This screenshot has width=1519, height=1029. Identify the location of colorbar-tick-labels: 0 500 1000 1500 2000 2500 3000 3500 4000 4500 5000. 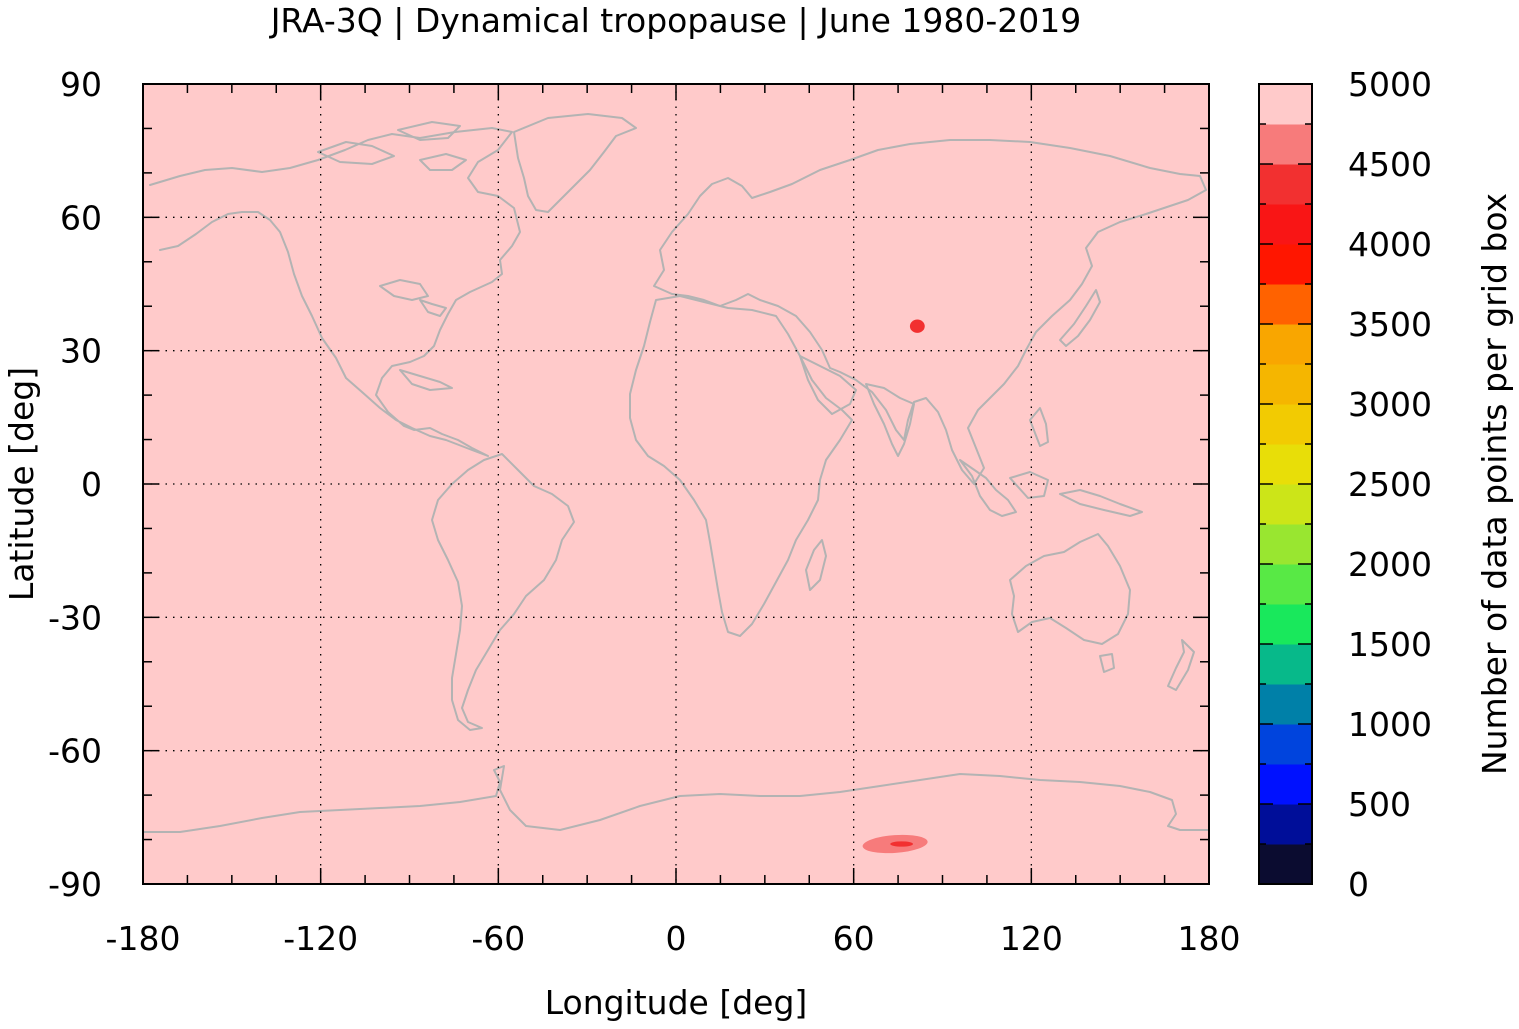
(1390, 484).